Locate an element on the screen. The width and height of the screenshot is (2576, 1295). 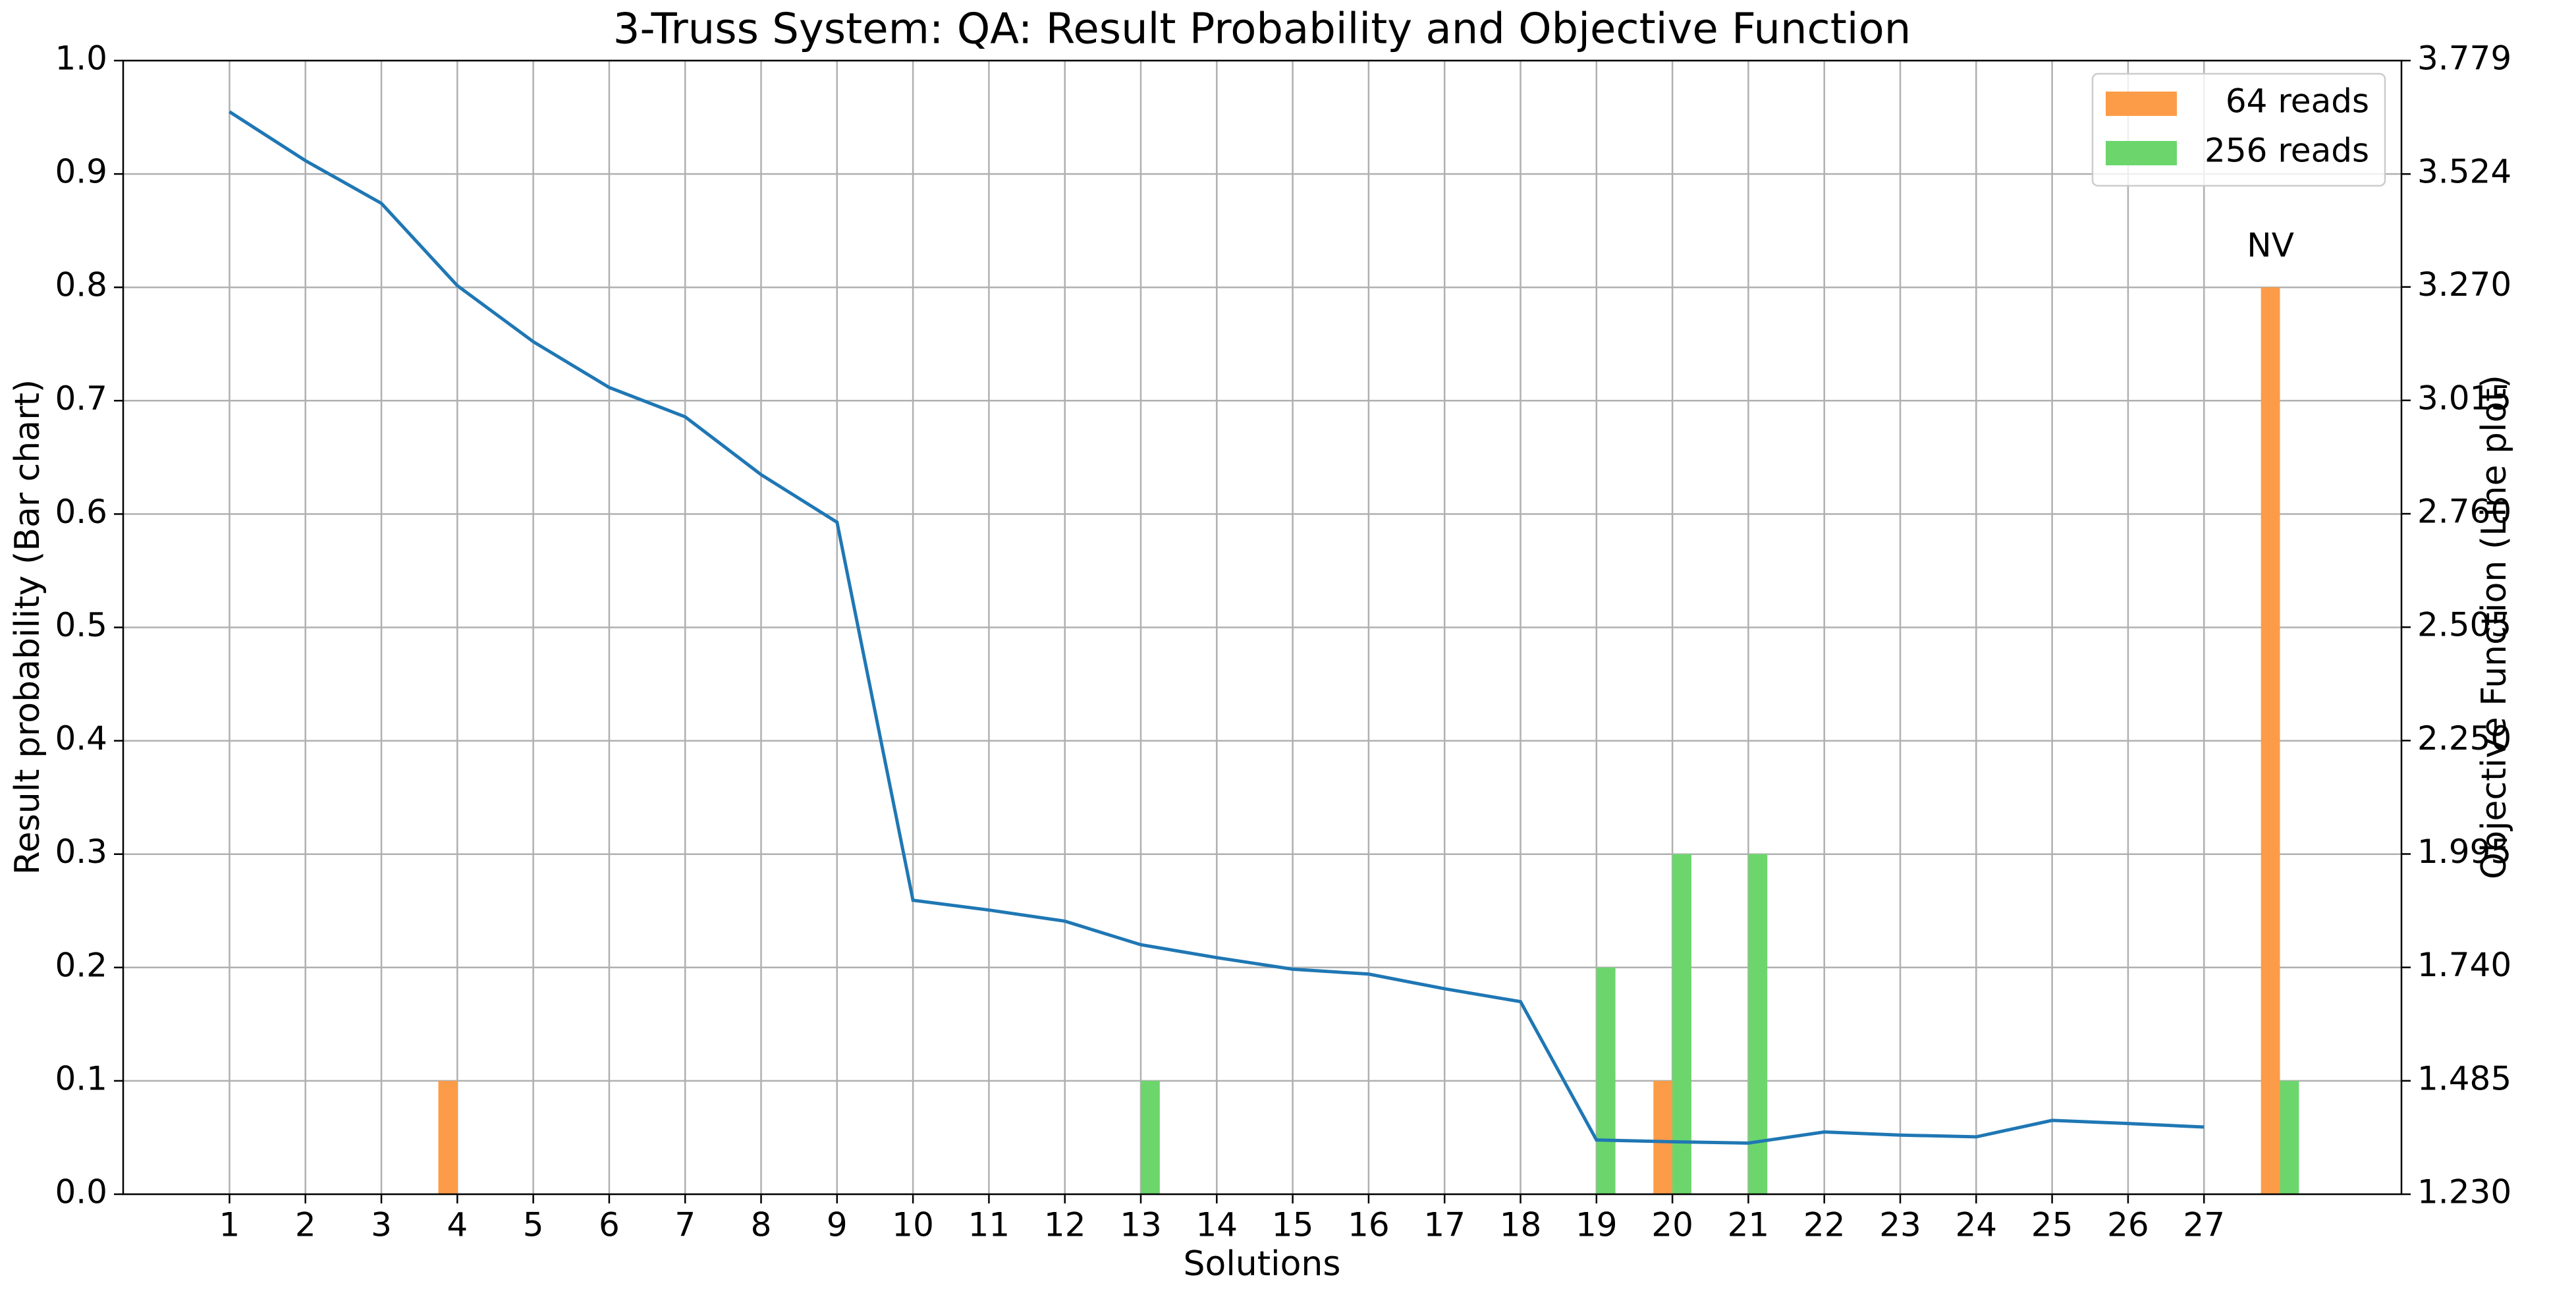
y2-tick-label: 1.230 is located at coordinates (2464, 1192).